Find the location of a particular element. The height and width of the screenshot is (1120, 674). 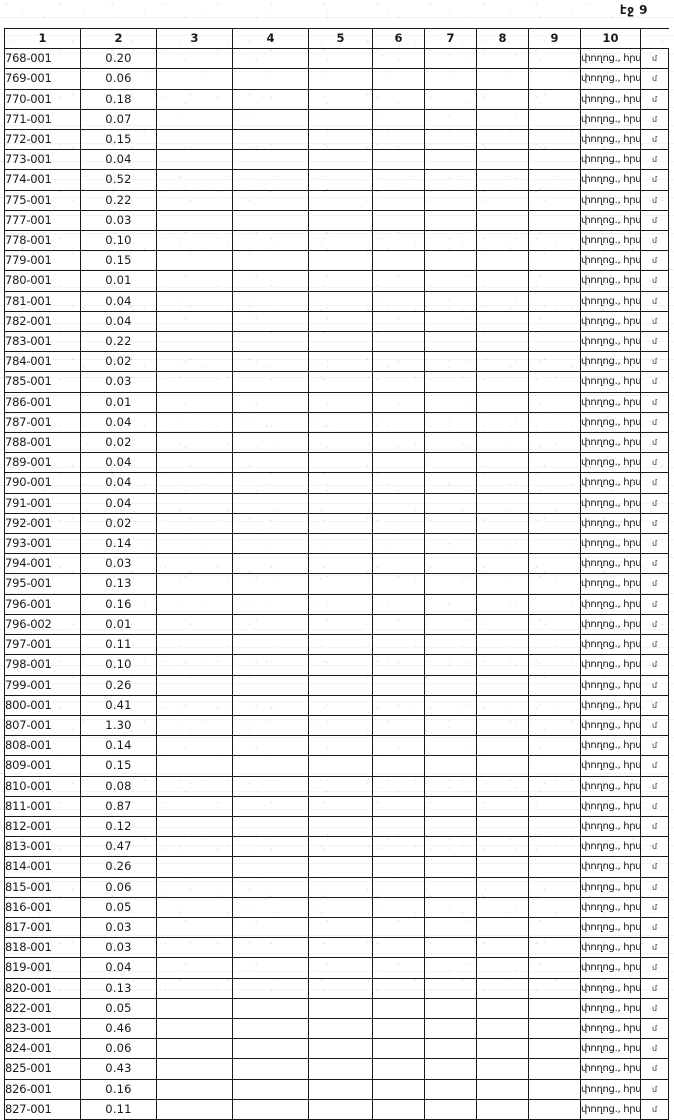

cell-area-value: 0.02 is located at coordinates (118, 523).